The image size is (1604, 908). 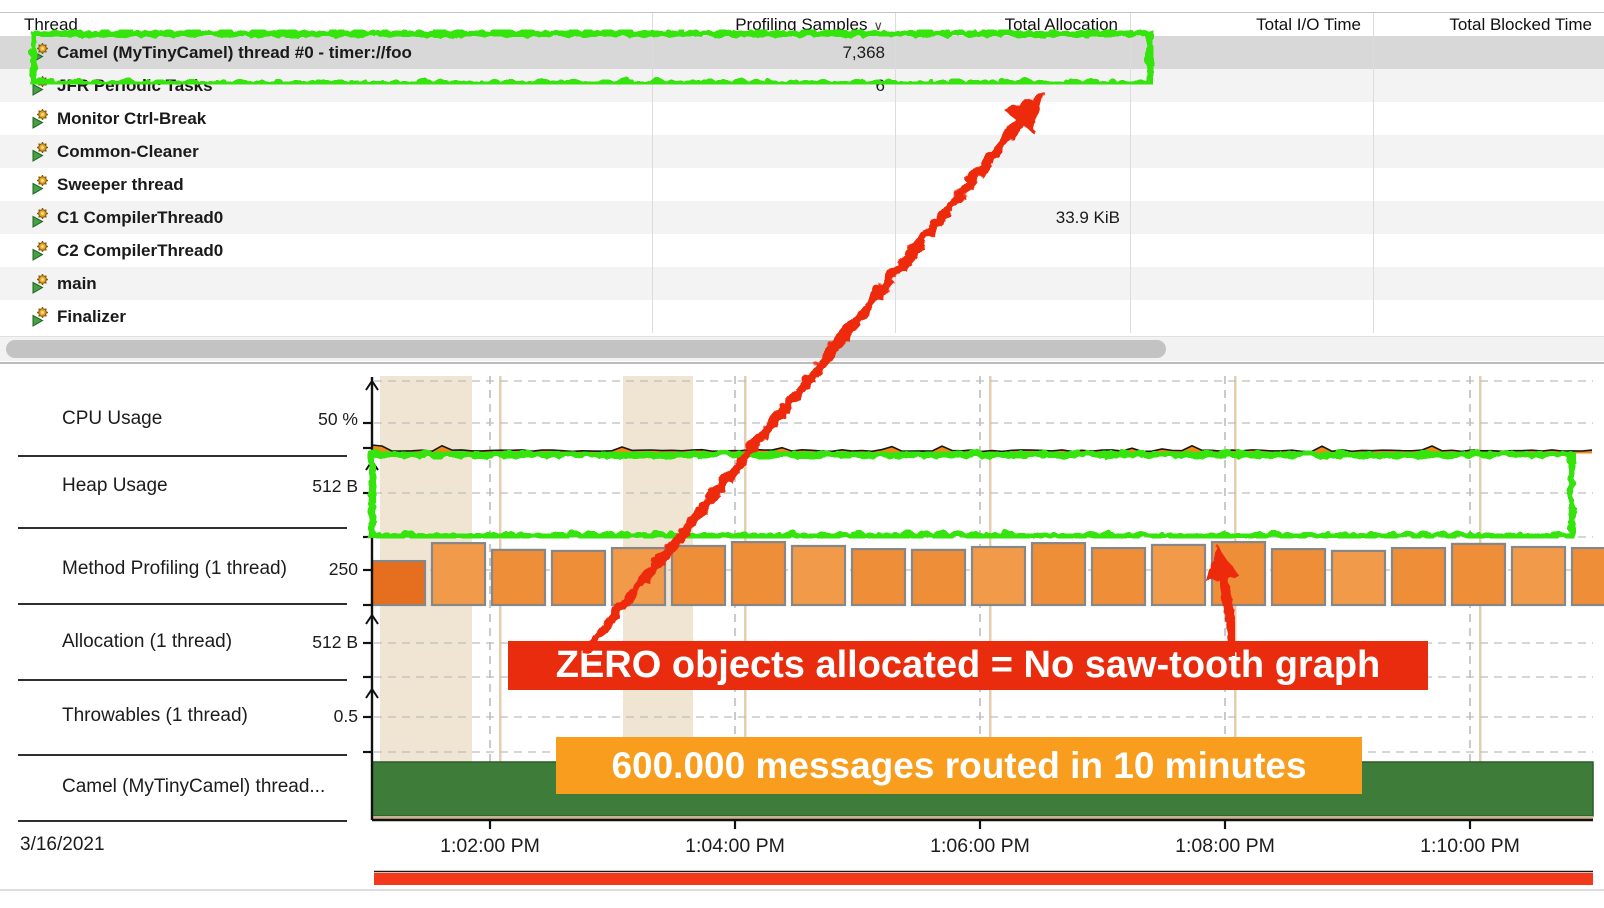 I want to click on value-cell-profiling_samples, so click(x=768, y=250).